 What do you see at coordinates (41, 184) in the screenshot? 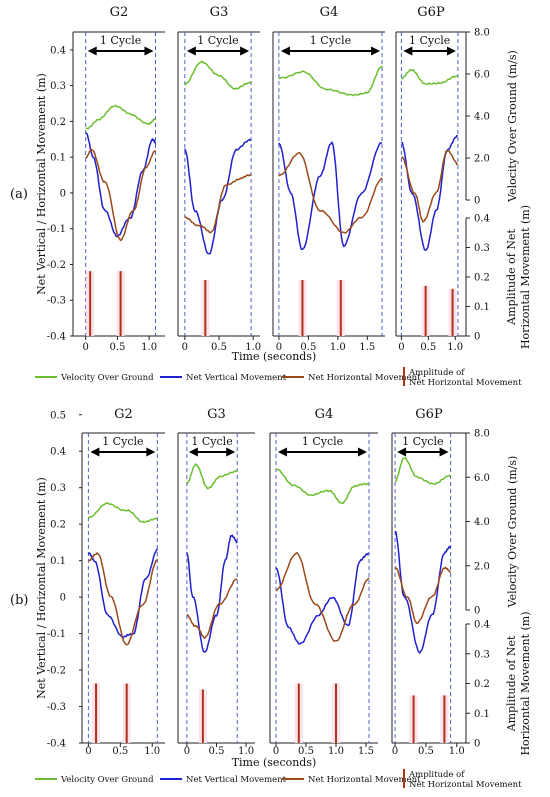
I see `left-axis-label: Net Vertical / Horizontal Movement (m)` at bounding box center [41, 184].